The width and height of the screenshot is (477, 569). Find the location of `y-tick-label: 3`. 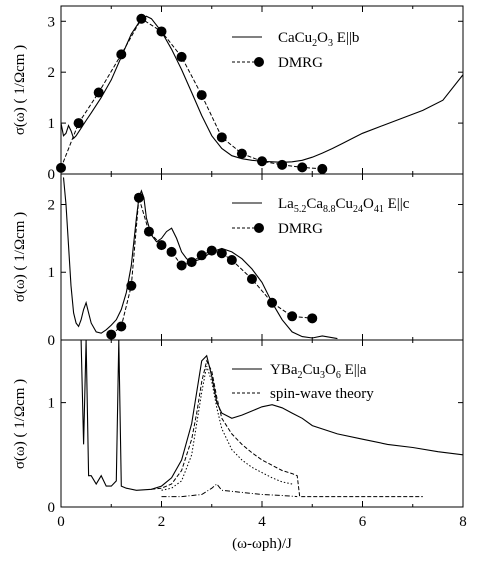

y-tick-label: 3 is located at coordinates (52, 22).